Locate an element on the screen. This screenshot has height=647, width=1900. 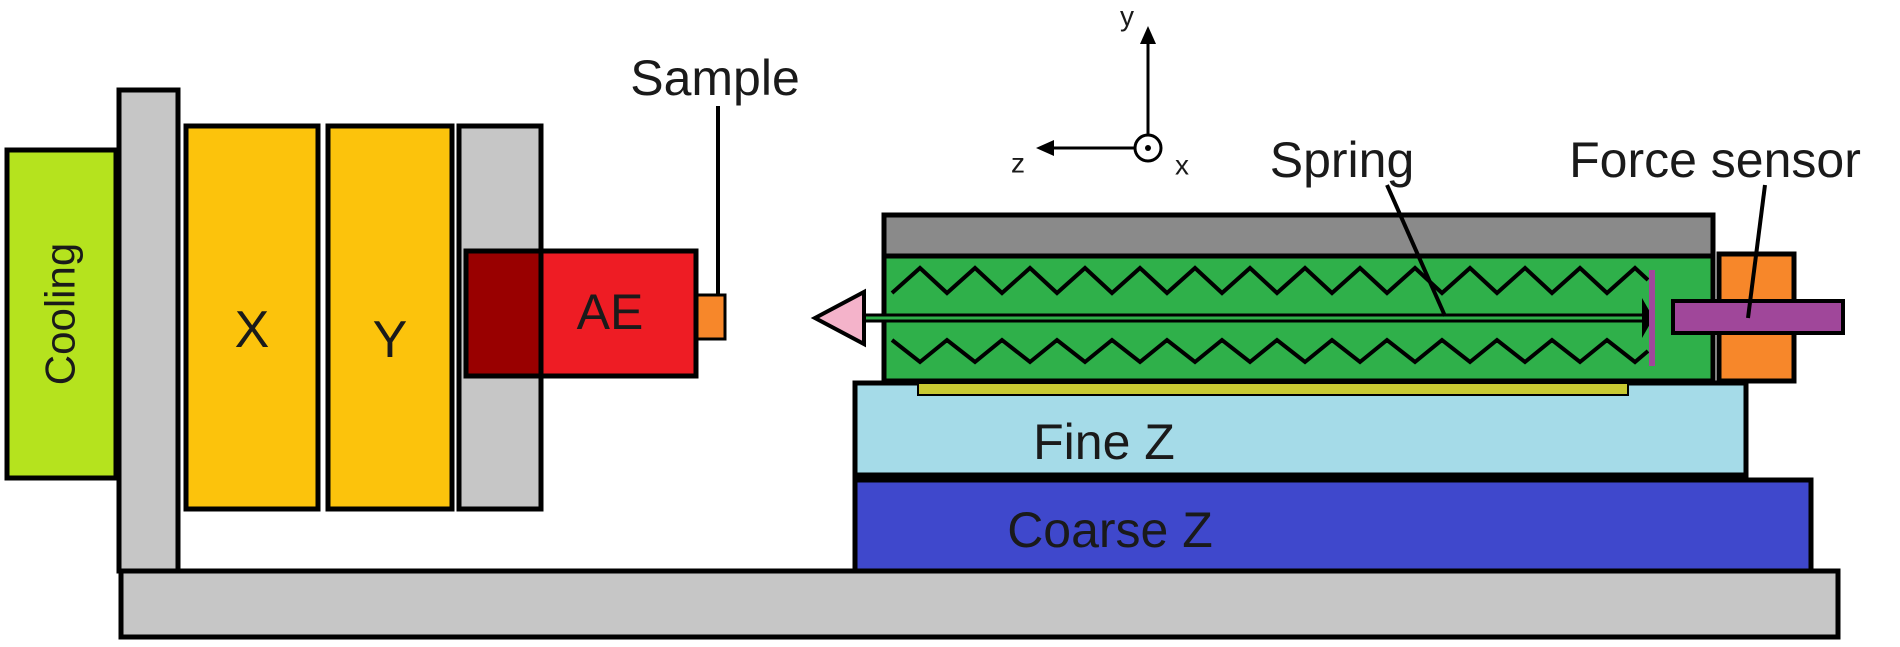
force-sensor-label: Force sensor is located at coordinates (1715, 160).